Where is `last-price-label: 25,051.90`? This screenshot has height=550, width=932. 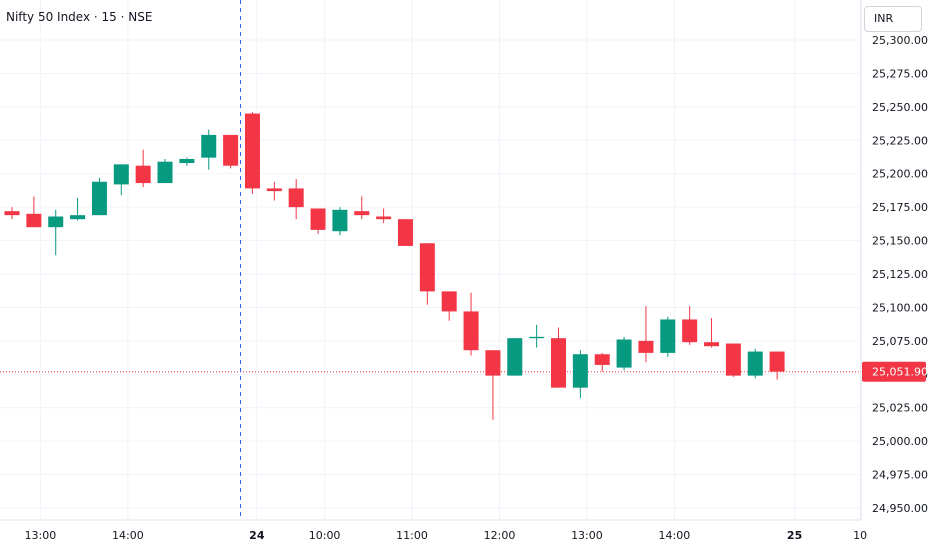
last-price-label: 25,051.90 is located at coordinates (900, 372).